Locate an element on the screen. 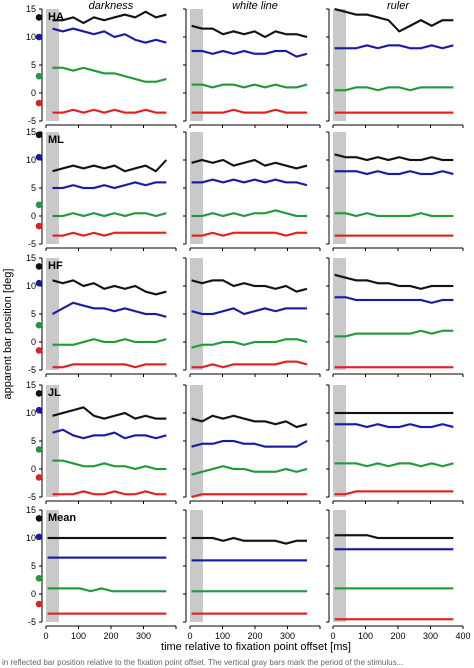 Image resolution: width=474 pixels, height=668 pixels. x-tick-label: 300 is located at coordinates (430, 636).